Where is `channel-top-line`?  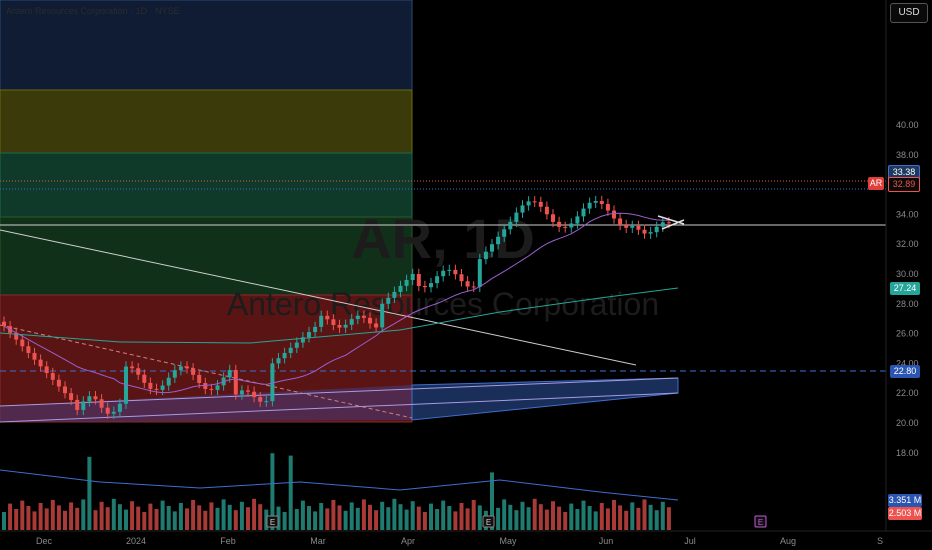 channel-top-line is located at coordinates (339, 392).